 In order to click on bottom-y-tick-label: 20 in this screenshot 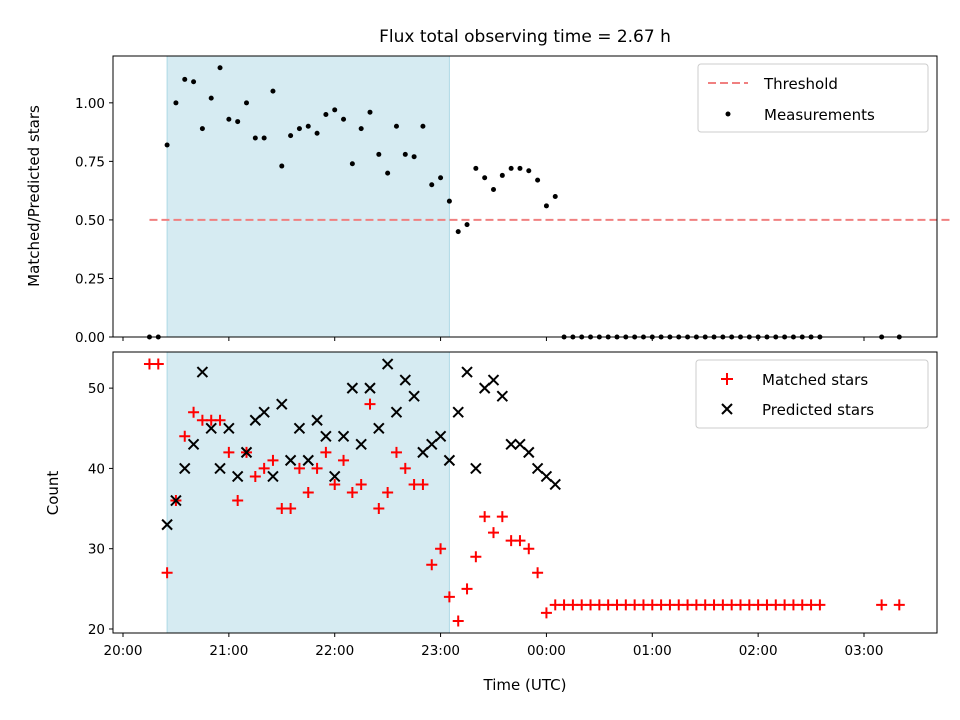, I will do `click(96, 630)`.